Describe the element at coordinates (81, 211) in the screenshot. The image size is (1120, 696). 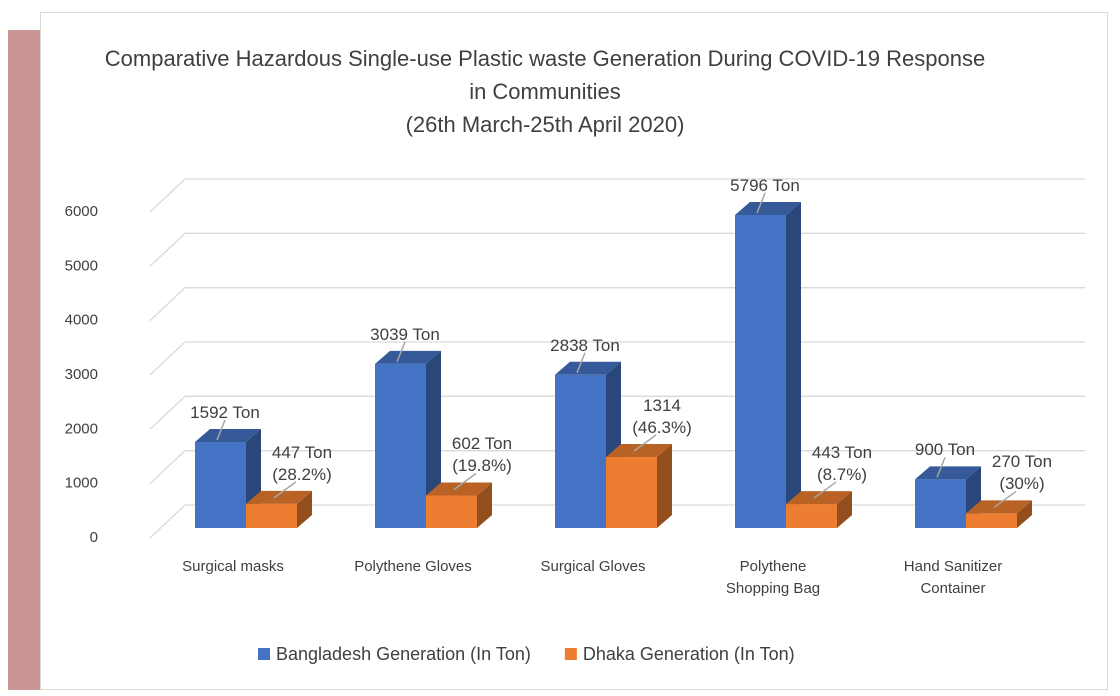
I see `y-tick-label: 6000` at that location.